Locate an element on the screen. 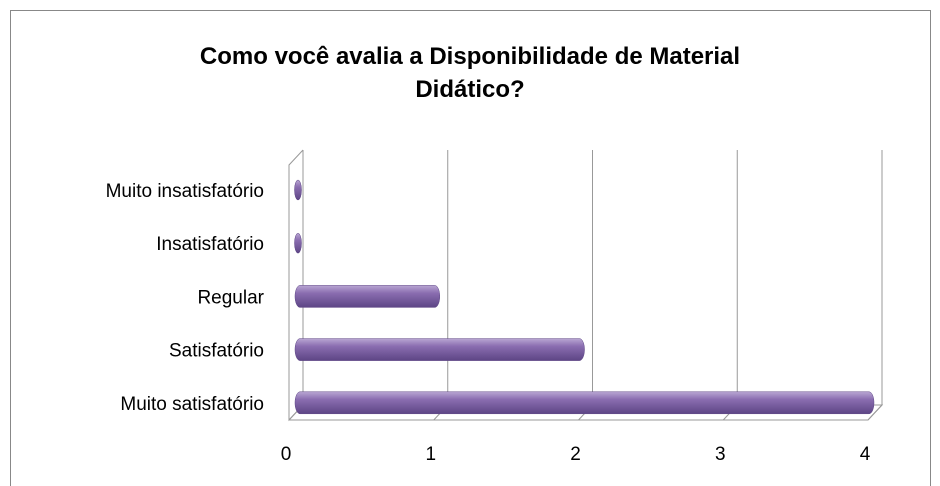  y-tick-label: Regular is located at coordinates (230, 297).